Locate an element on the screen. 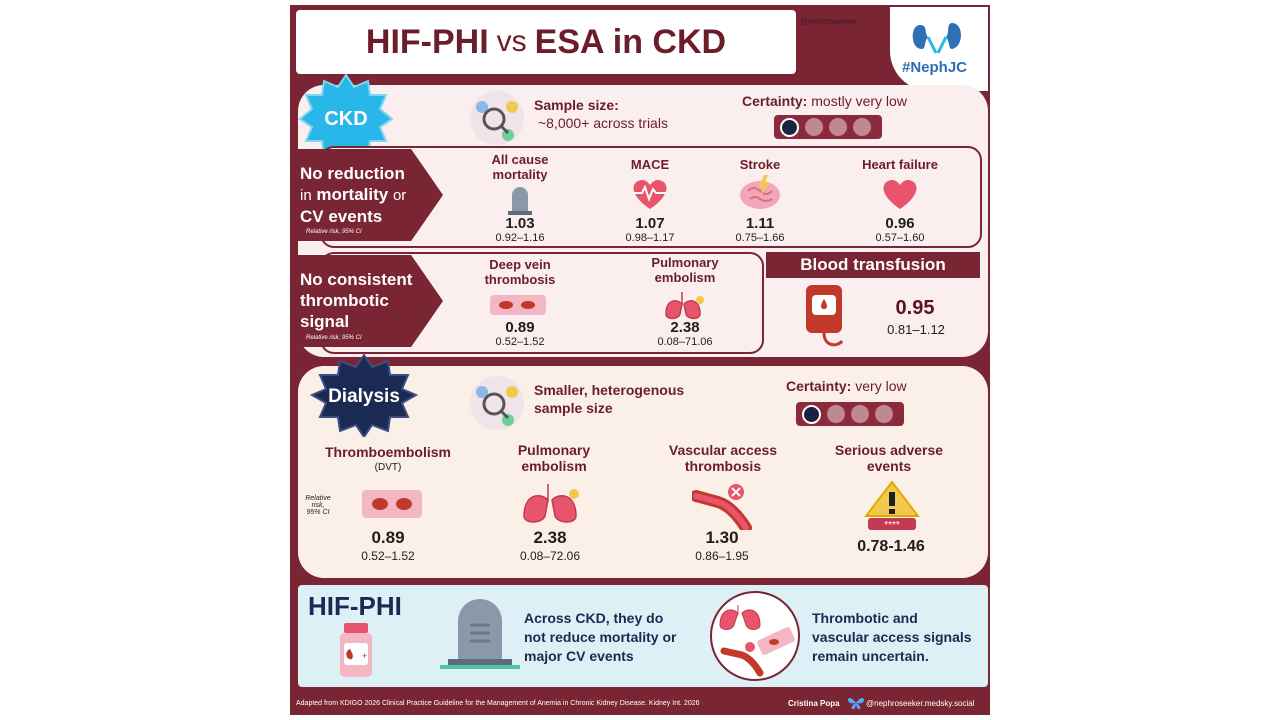 This screenshot has width=1280, height=720. outcome-name-dvt: Deep vein thrombosis is located at coordinates (520, 272).